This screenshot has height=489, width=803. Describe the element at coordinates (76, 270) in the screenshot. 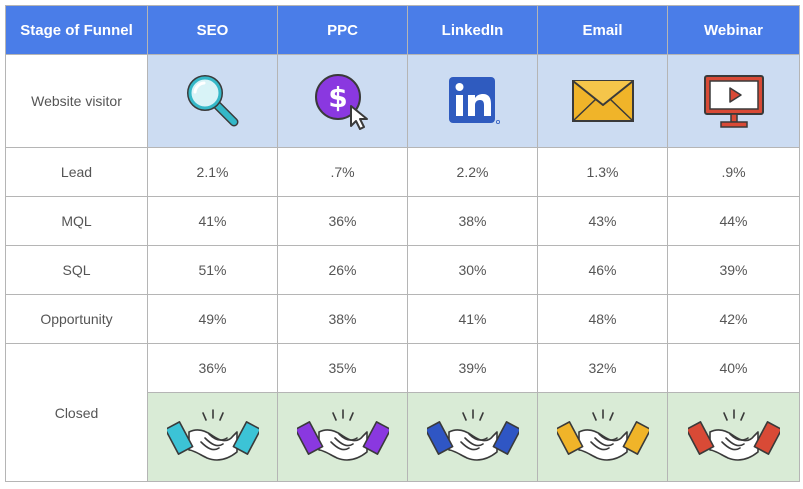

I see `row-label: SQL` at that location.